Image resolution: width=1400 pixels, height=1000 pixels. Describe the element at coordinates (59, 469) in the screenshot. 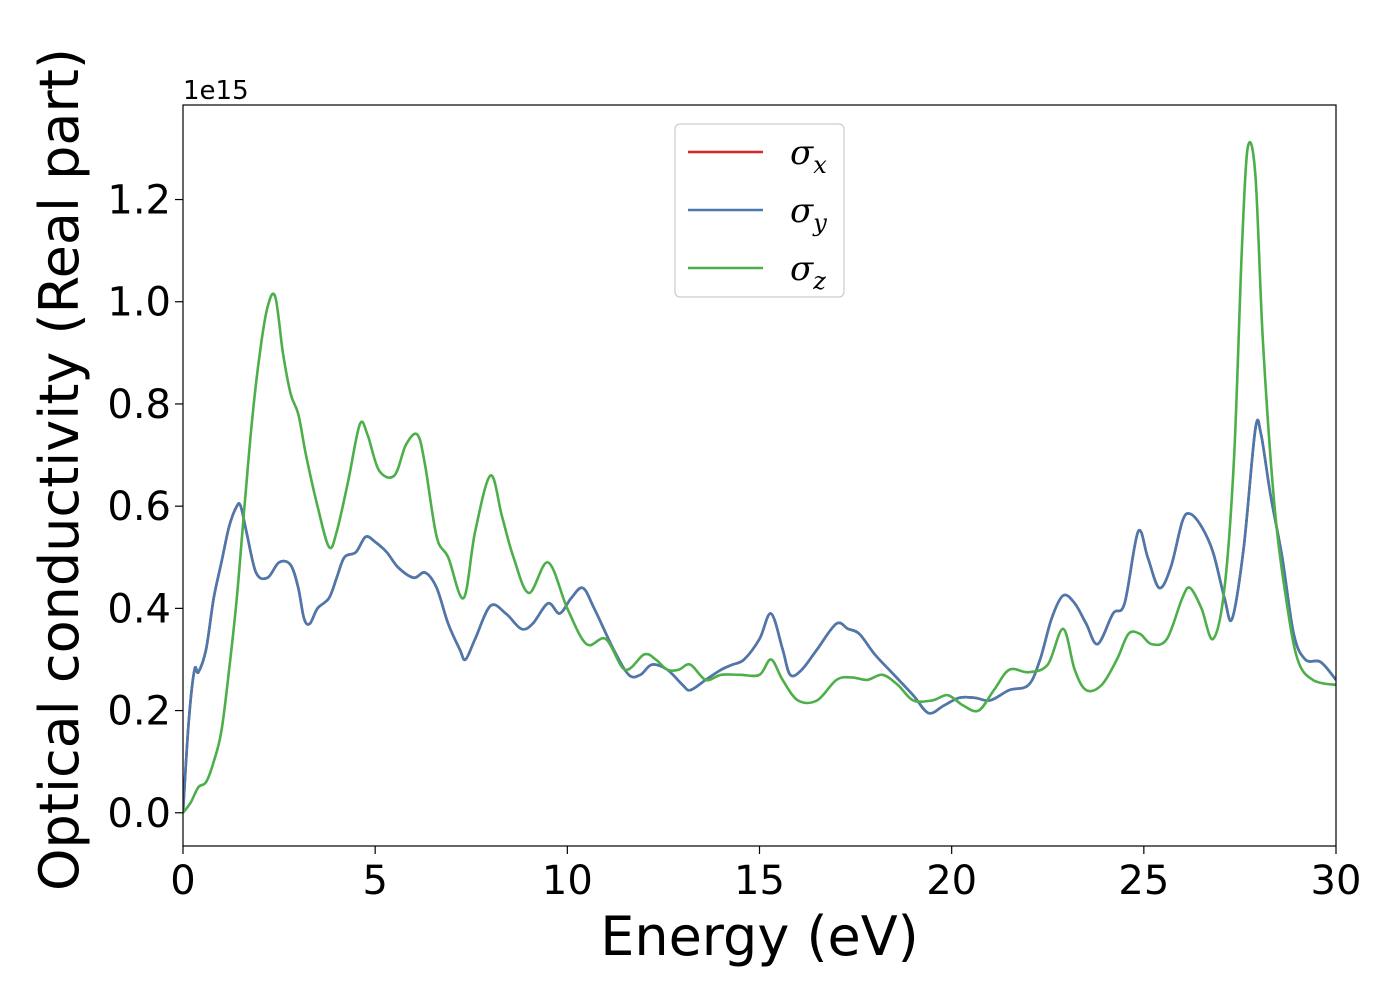

I see `y-axis-label: Optical conductivity (Real part)` at that location.